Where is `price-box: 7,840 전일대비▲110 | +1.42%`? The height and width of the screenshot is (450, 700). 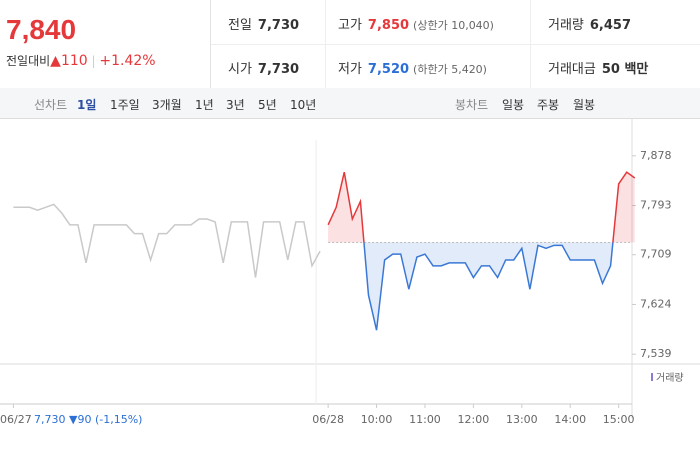
price-box: 7,840 전일대비▲110 | +1.42% is located at coordinates (105, 44).